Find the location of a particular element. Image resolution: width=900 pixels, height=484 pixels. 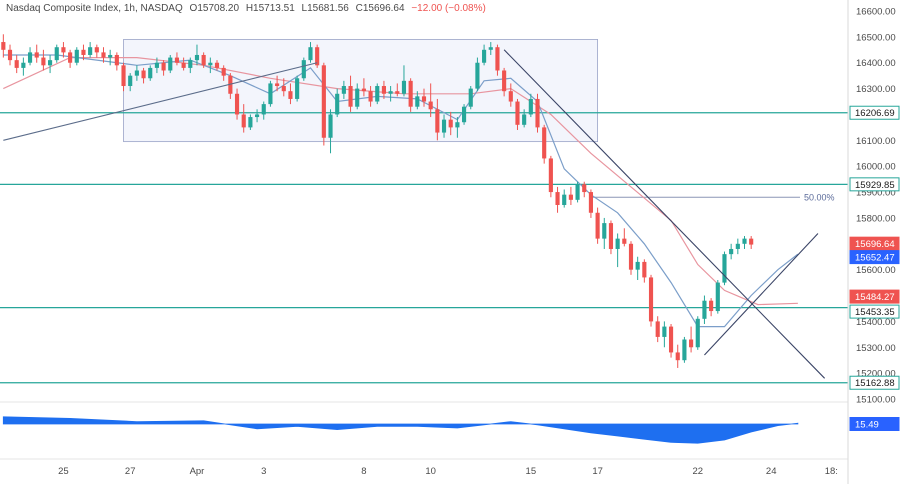

level-tag-1-box is located at coordinates (874, 184).